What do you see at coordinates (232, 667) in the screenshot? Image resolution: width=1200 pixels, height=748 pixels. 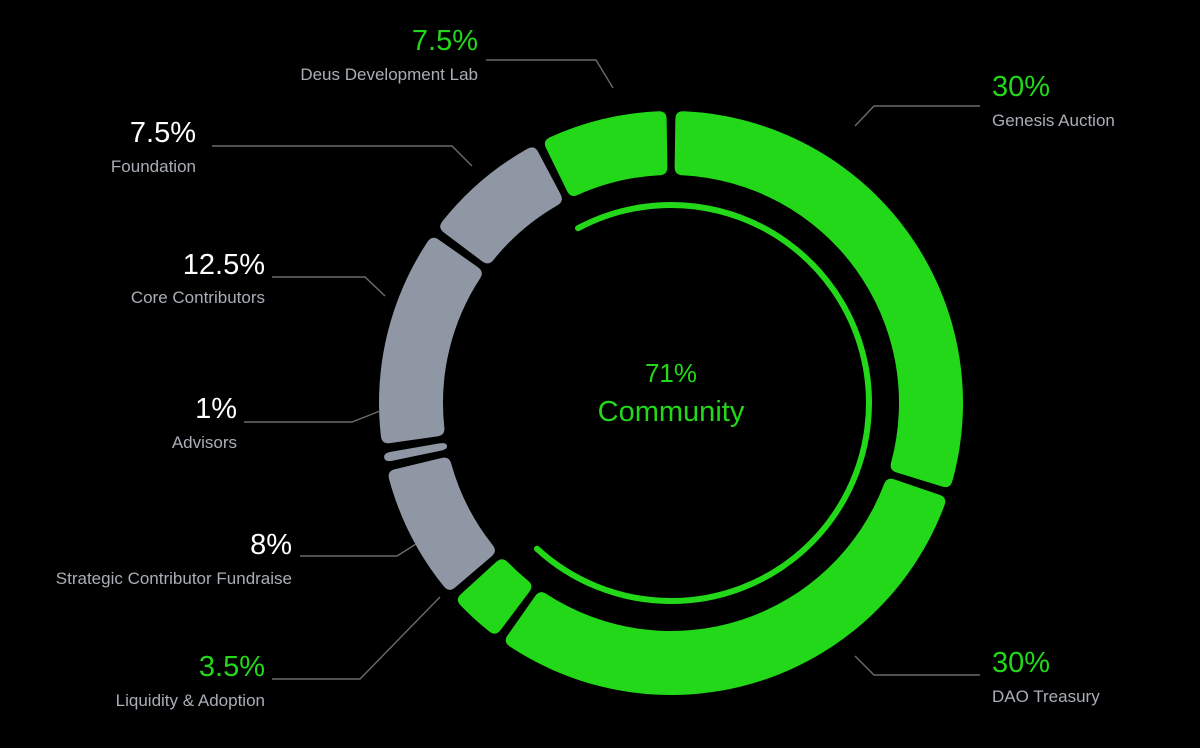 I see `percent-label-liquidity-adoption: 3.5%` at bounding box center [232, 667].